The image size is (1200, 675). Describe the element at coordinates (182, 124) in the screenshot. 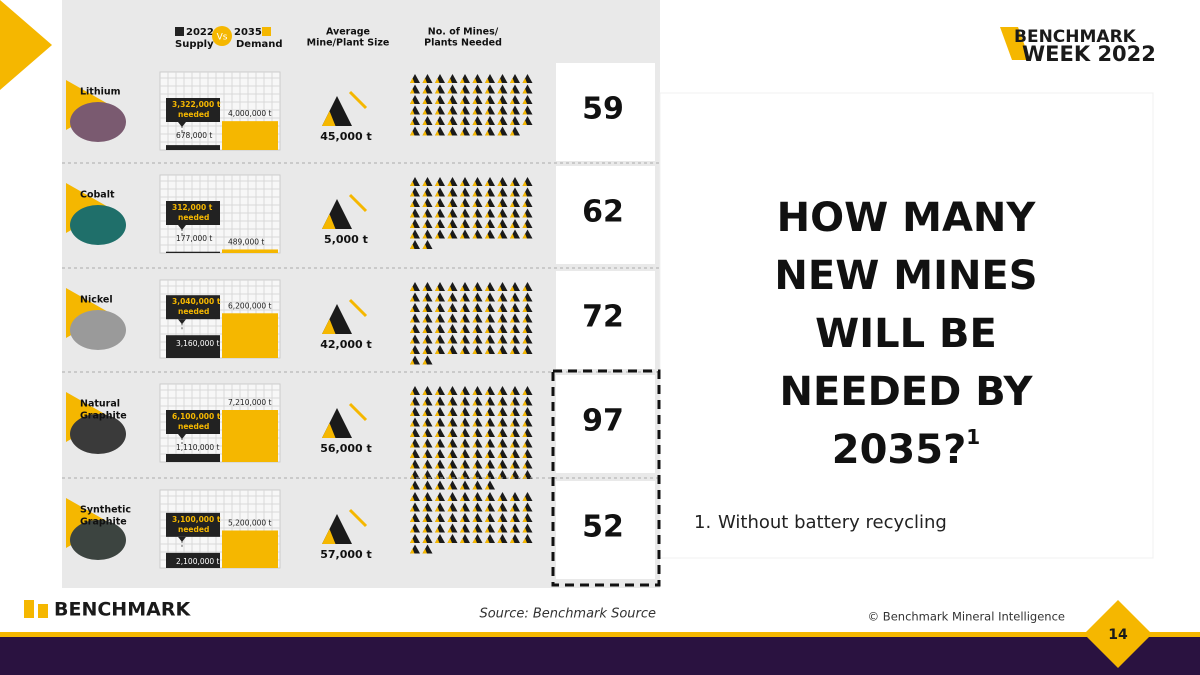

I see `needed-pointer` at that location.